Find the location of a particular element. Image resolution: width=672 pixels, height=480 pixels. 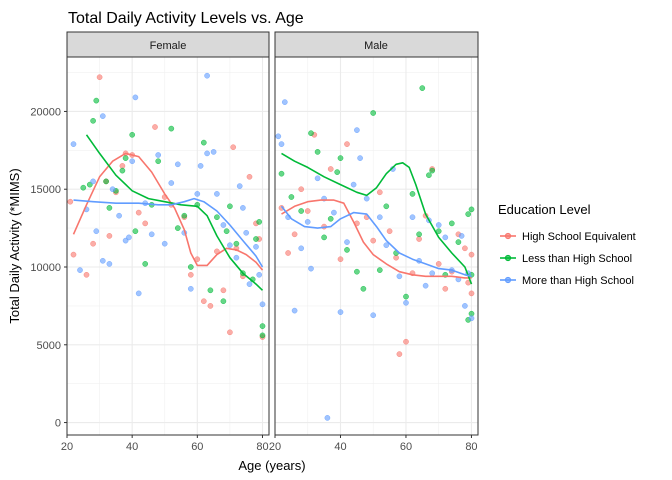

x-tick-label: 80 is located at coordinates (471, 447).